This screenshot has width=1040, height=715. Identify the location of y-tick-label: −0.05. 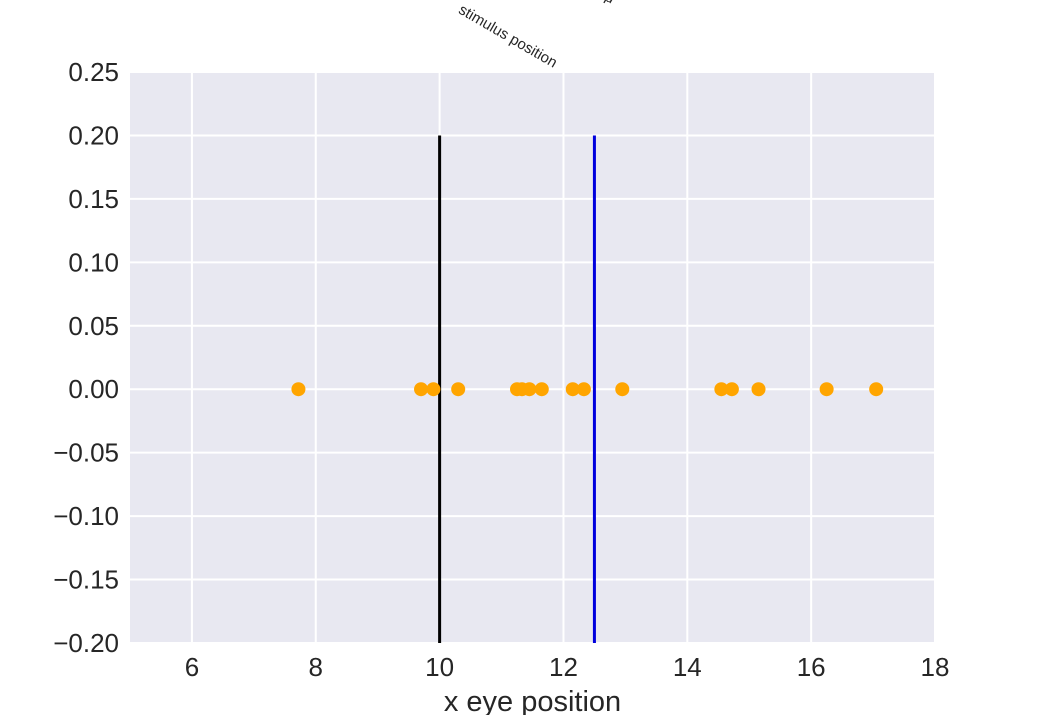
(86, 453).